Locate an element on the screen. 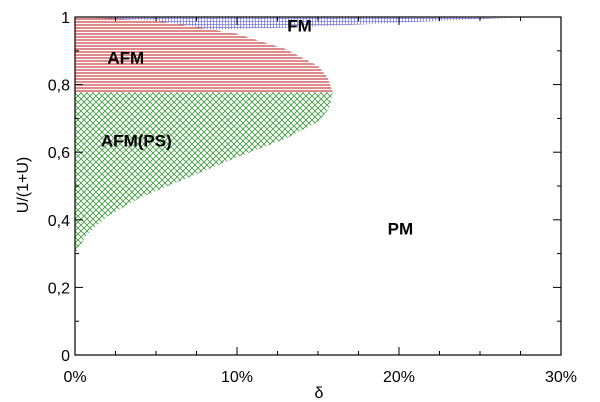 The height and width of the screenshot is (402, 600). x-tick-label: 20% is located at coordinates (399, 377).